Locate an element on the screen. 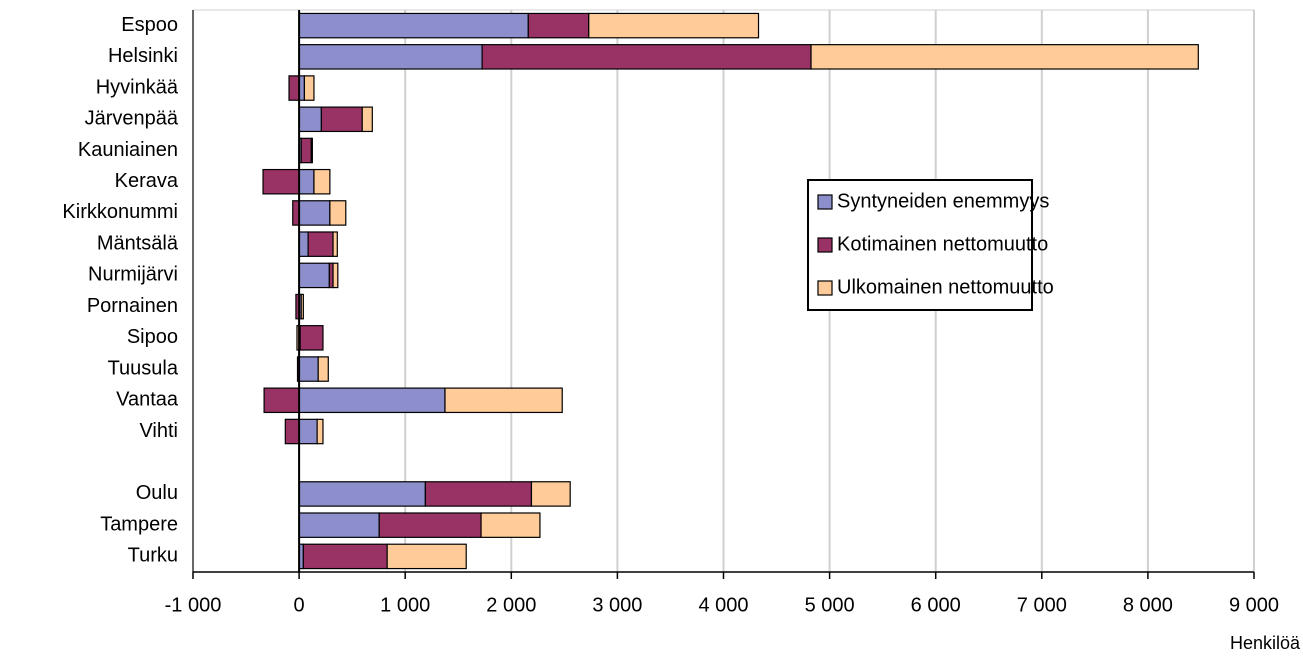  y-tick-label: Helsinki is located at coordinates (143, 56).